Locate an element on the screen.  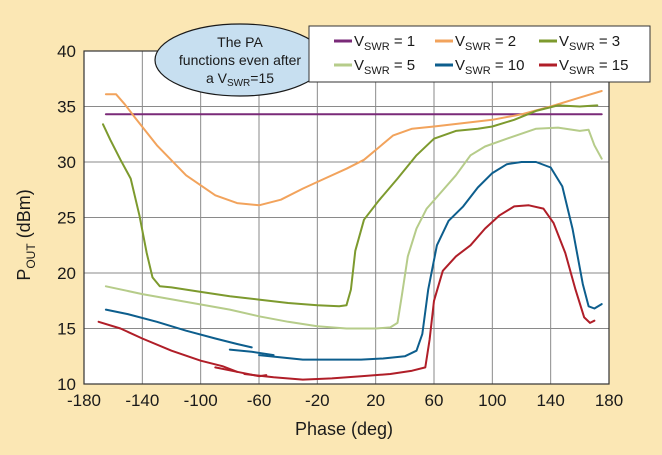
x-tick-label: -20 is located at coordinates (317, 400).